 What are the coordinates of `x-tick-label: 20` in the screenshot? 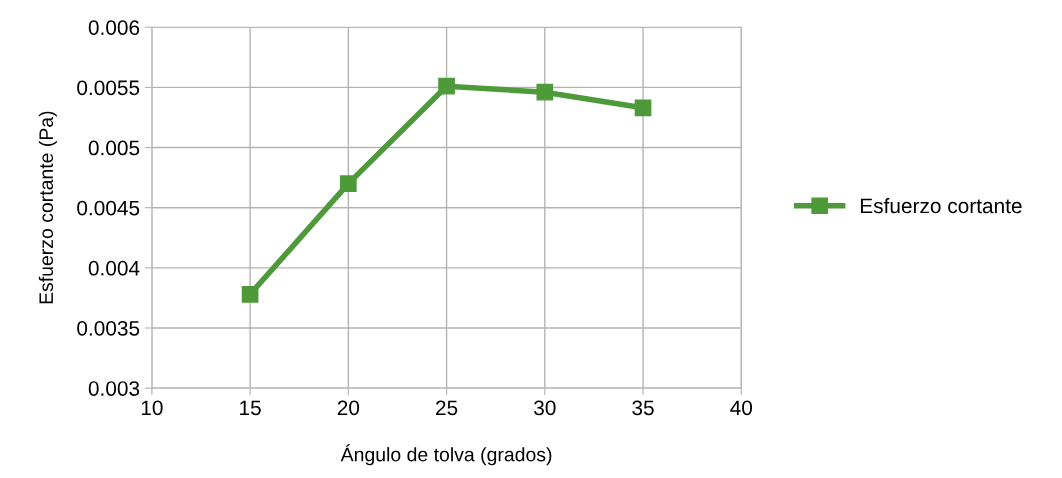 It's located at (348, 408).